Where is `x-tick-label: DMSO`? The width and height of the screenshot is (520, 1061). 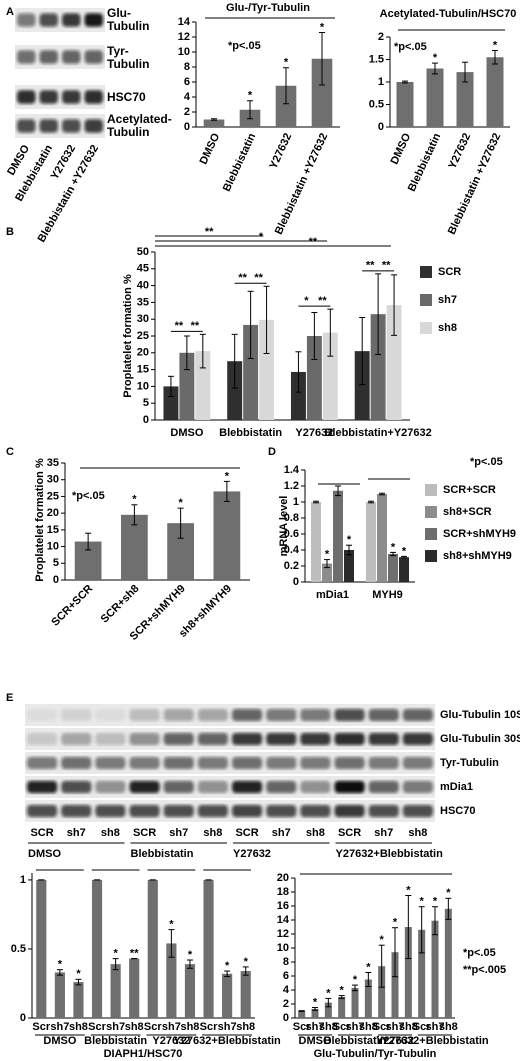
x-tick-label: DMSO is located at coordinates (186, 433).